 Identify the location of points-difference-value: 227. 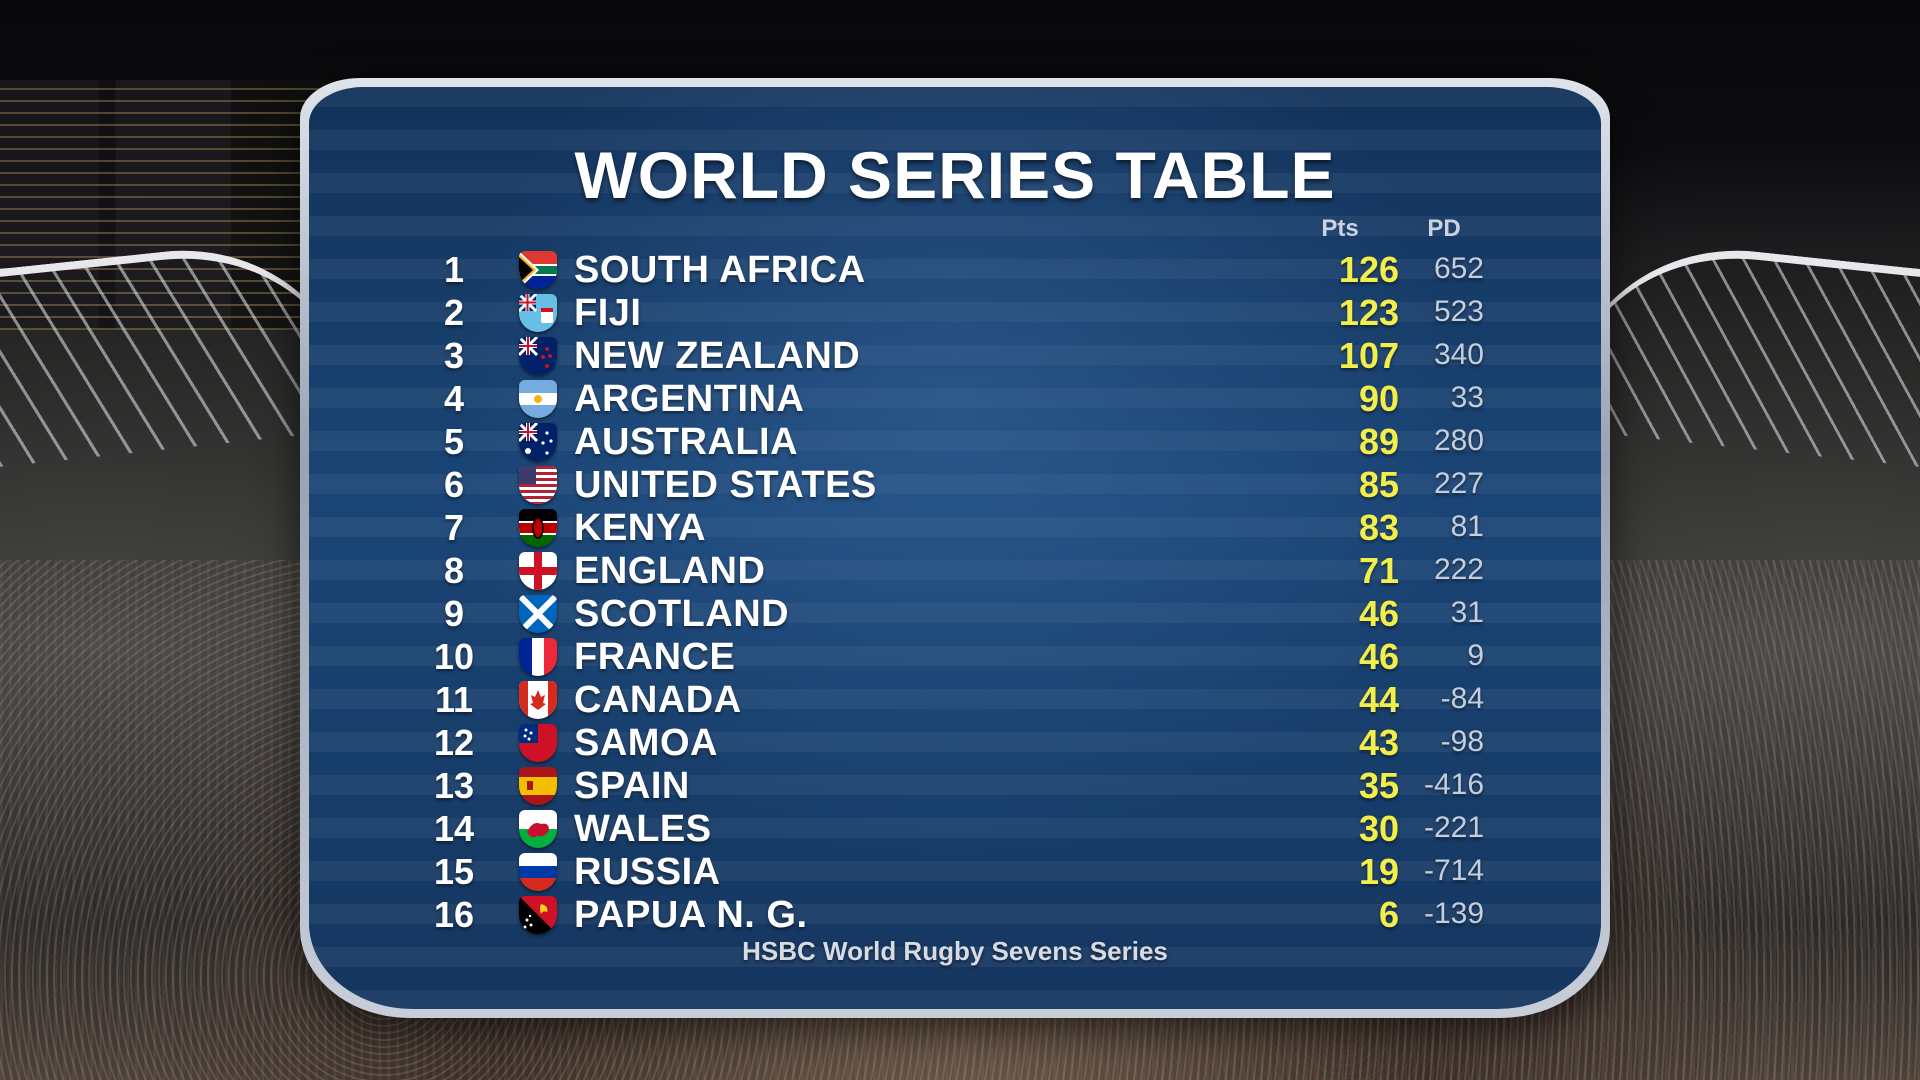
(1458, 483).